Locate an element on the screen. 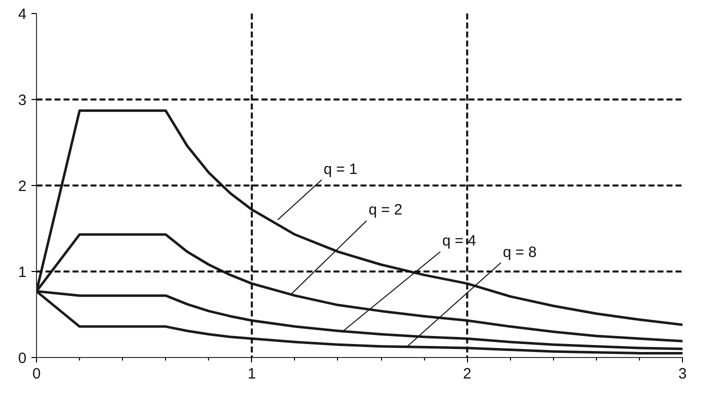  x-tick-label: 1 is located at coordinates (252, 374).